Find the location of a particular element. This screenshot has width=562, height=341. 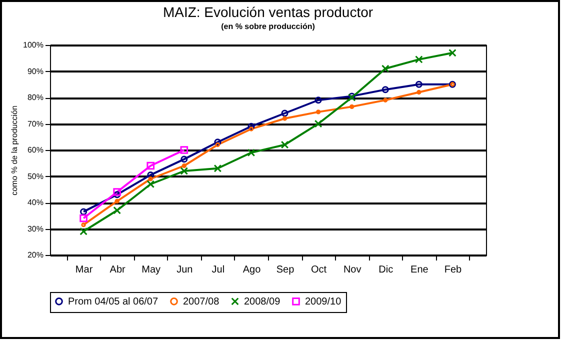

y-tick-label: 30% is located at coordinates (35, 229).